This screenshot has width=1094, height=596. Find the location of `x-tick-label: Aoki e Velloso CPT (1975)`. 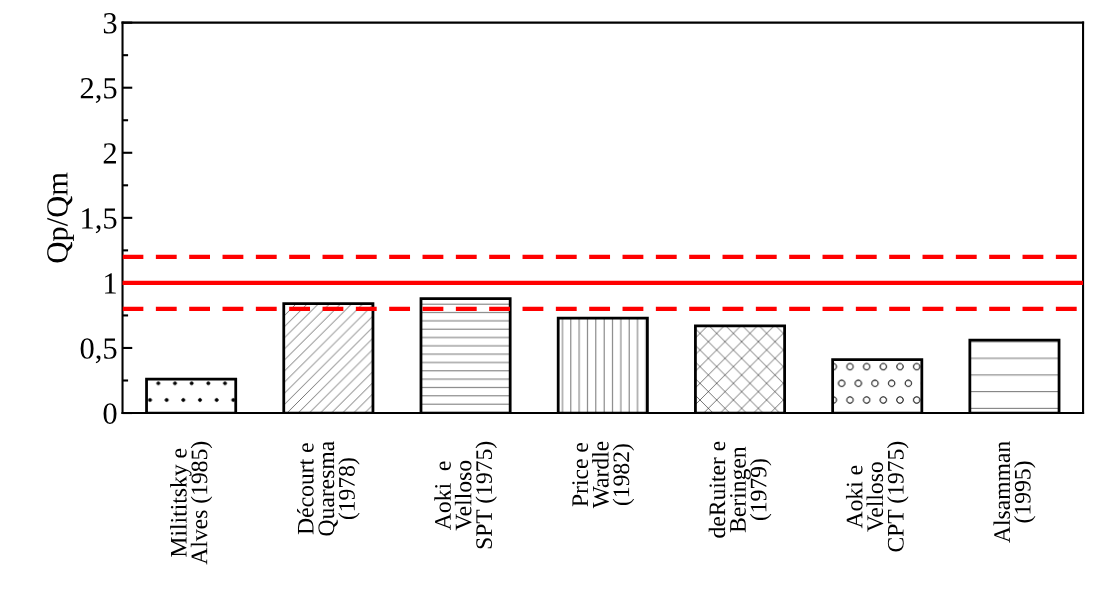

x-tick-label: Aoki e Velloso CPT (1975) is located at coordinates (877, 496).